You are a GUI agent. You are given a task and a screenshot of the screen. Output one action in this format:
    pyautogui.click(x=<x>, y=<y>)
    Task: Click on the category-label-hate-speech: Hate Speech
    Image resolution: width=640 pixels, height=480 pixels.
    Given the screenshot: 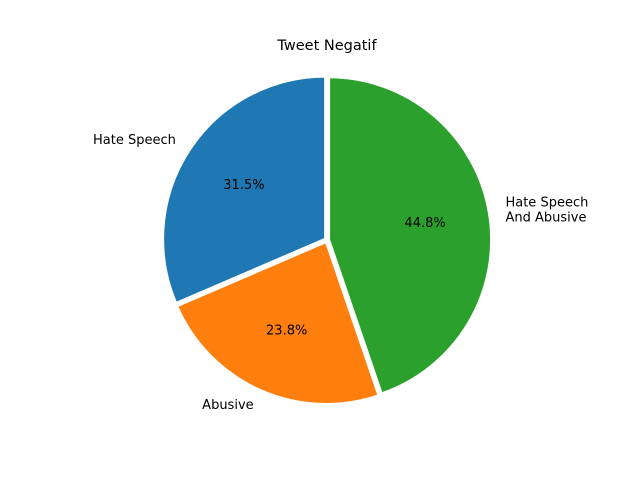 What is the action you would take?
    pyautogui.click(x=134, y=140)
    